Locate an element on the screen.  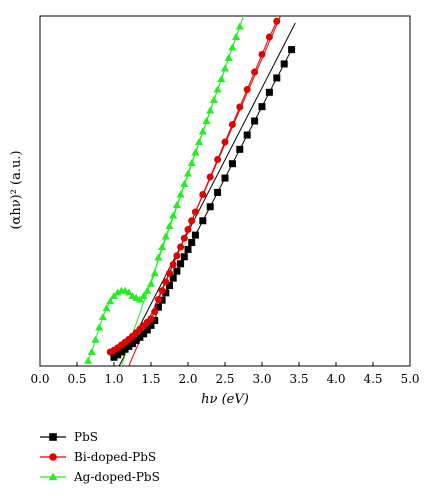
x-axis-label: hν (eV) is located at coordinates (225, 399).